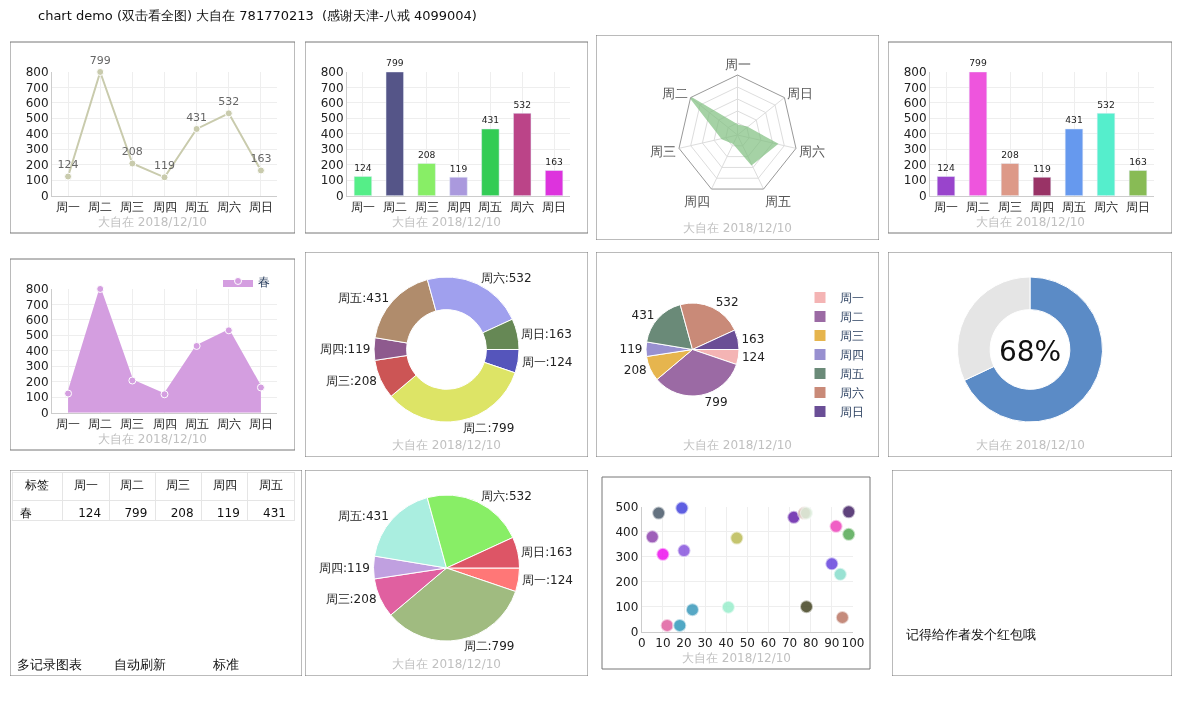  Describe the element at coordinates (852, 317) in the screenshot. I see `legend-label: 周二` at that location.